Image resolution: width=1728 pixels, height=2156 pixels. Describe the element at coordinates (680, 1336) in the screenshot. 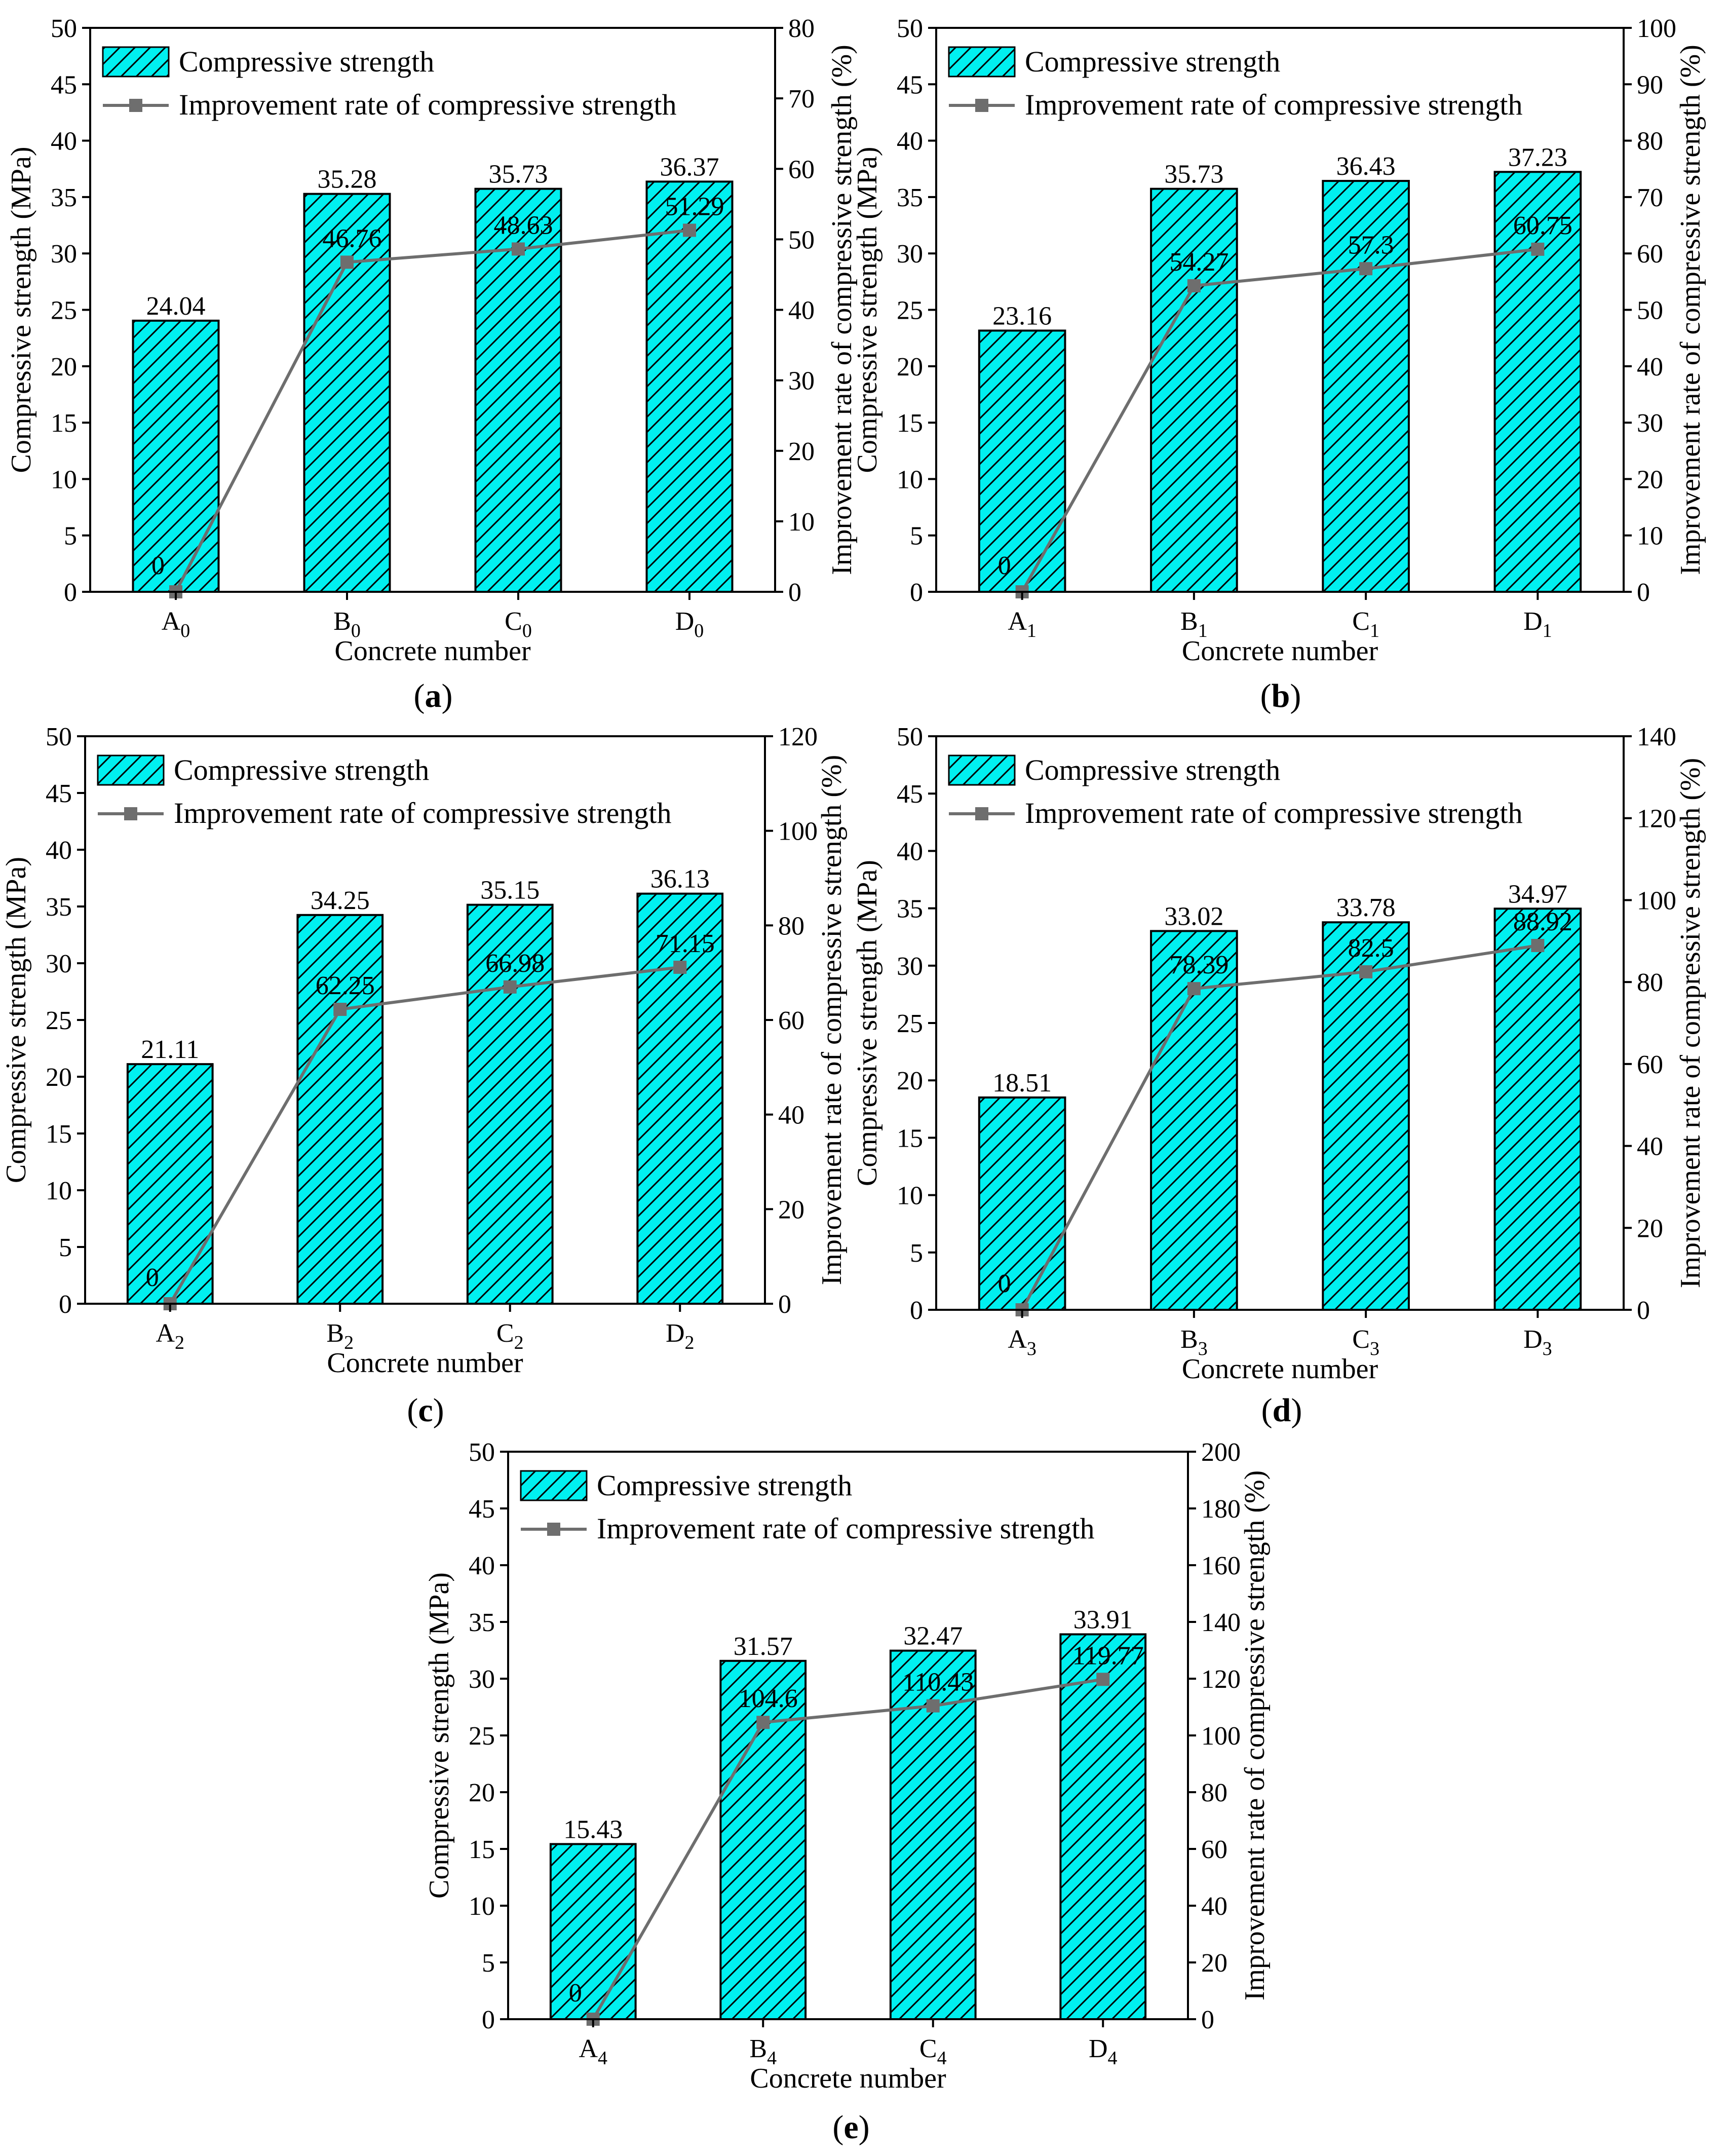

I see `x-tick-label: D2` at that location.